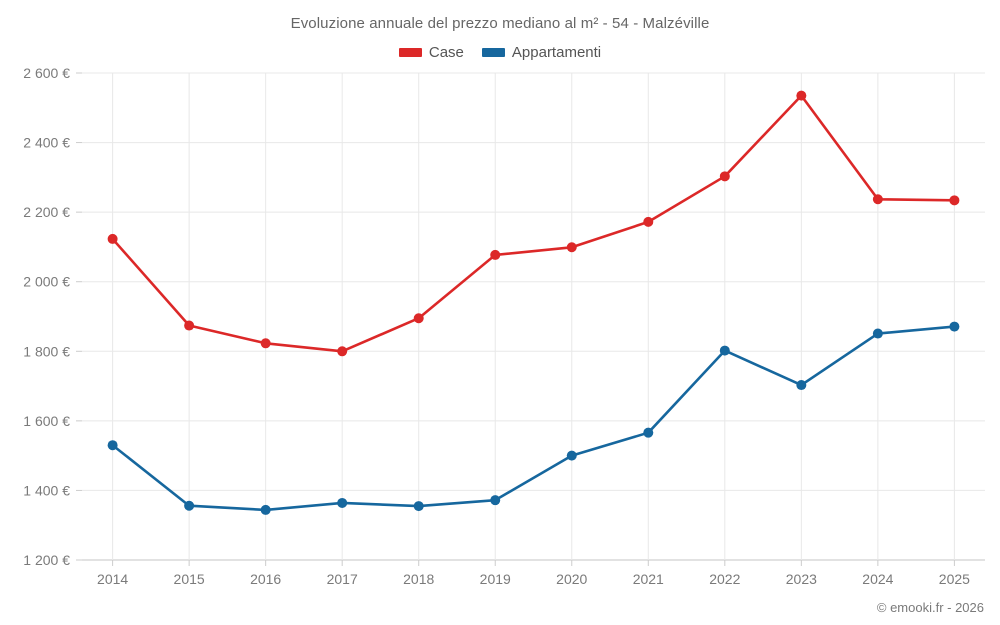 The height and width of the screenshot is (625, 1000). What do you see at coordinates (801, 579) in the screenshot?
I see `x-tick-label: 2023` at bounding box center [801, 579].